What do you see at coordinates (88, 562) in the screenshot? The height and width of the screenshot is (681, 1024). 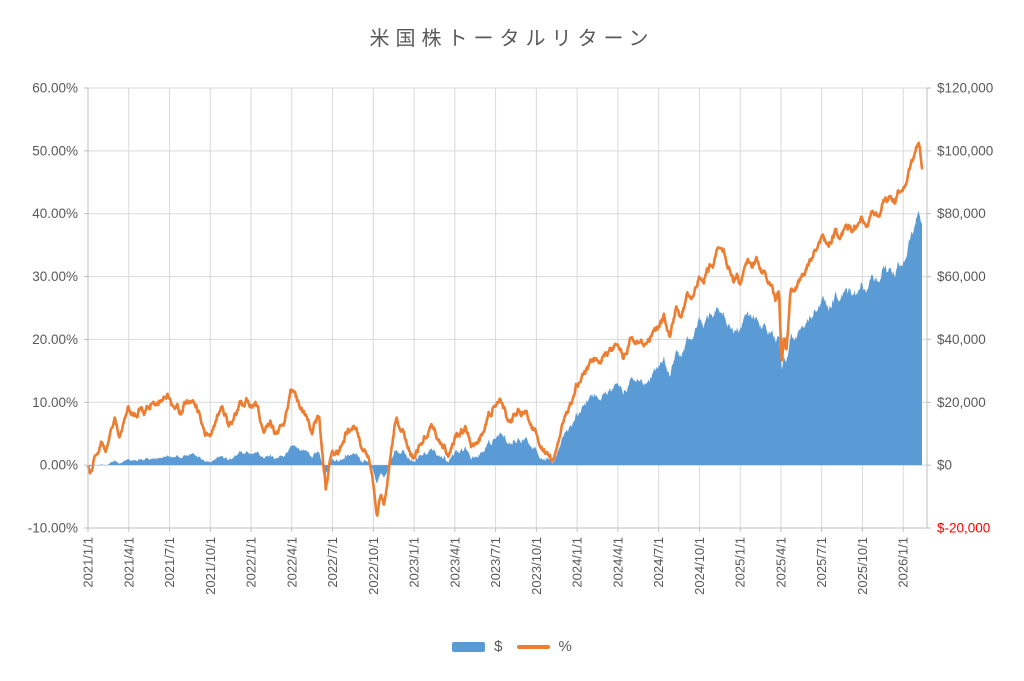 I see `x-axis-label: 2021/1/1` at bounding box center [88, 562].